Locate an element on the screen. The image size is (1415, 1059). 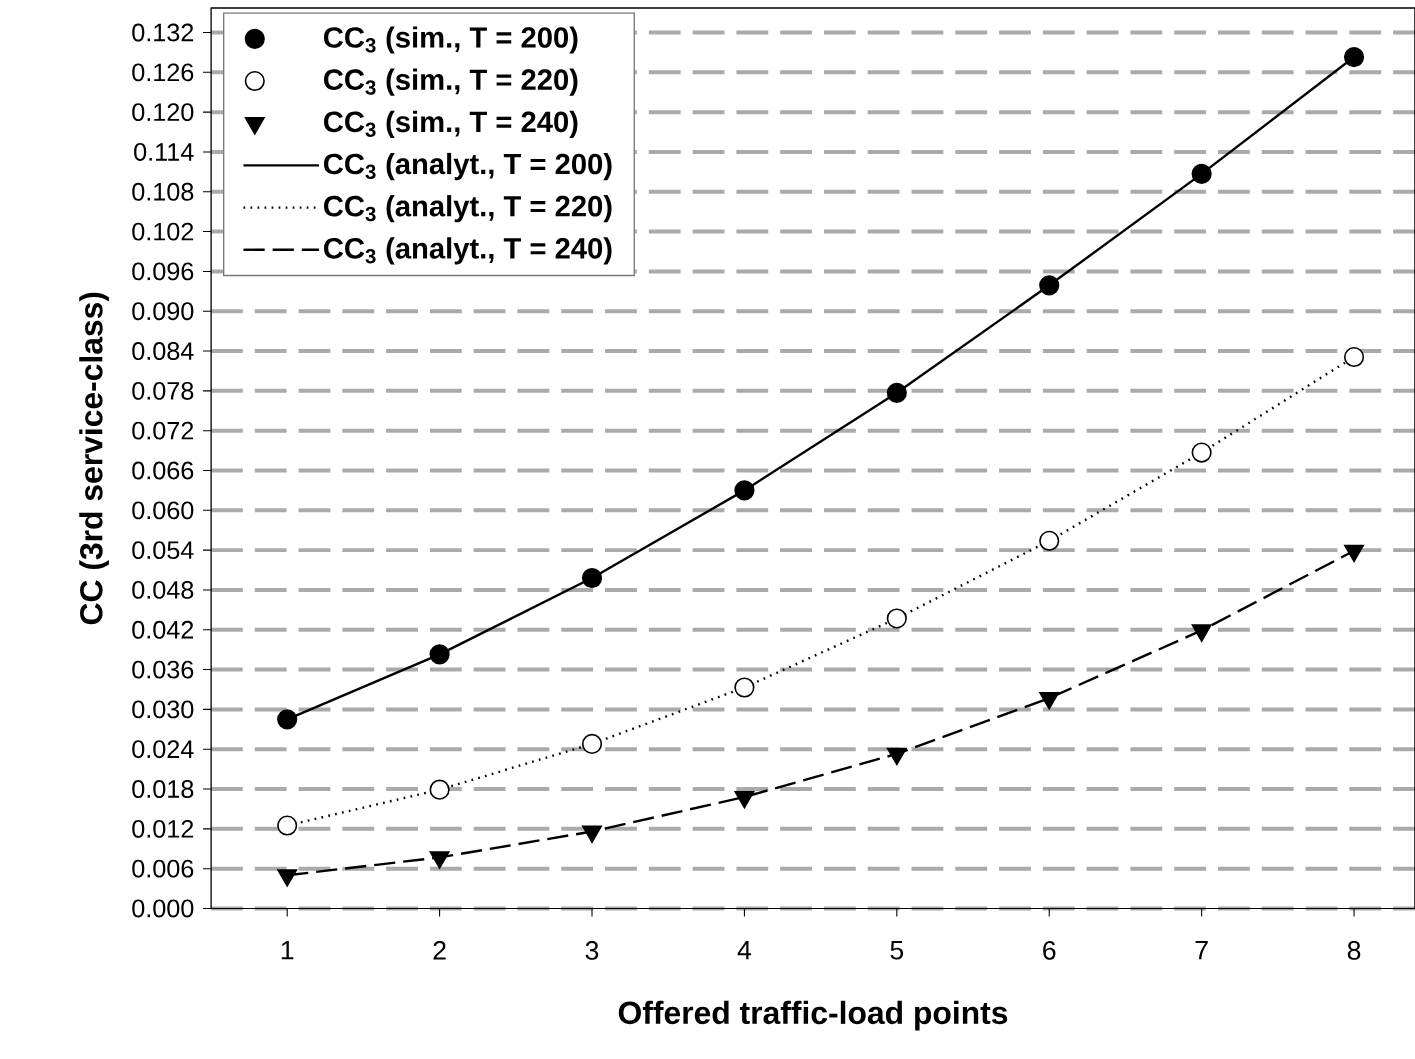
y-tick-label: 0.024 is located at coordinates (163, 749).